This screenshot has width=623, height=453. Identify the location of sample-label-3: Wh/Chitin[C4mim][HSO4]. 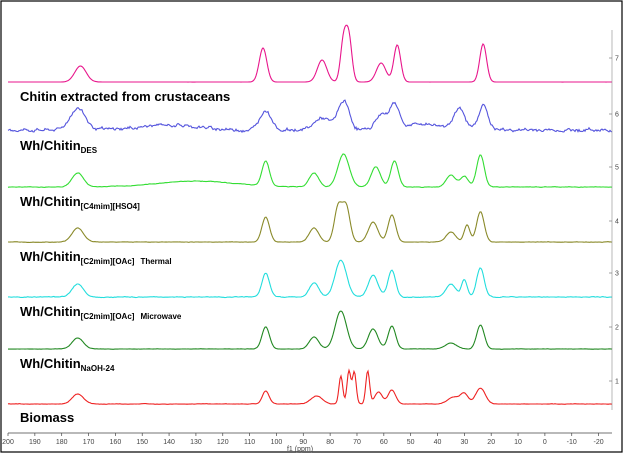
(80, 202).